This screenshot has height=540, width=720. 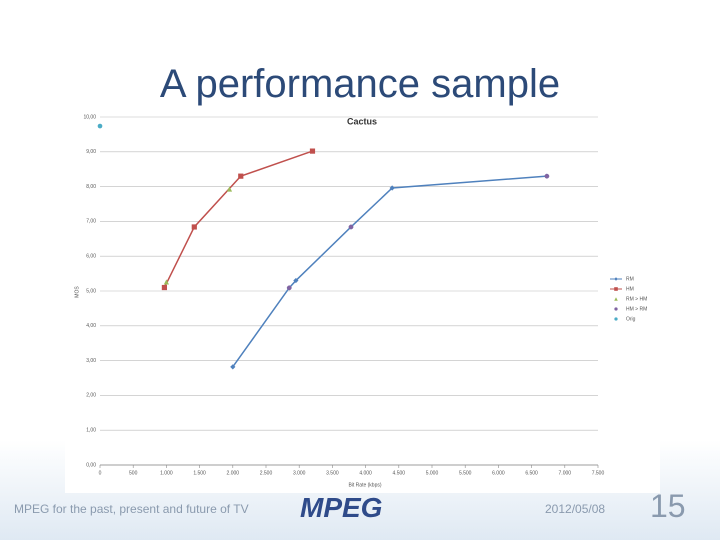 I want to click on x-tick-label: 6.000, so click(x=498, y=473).